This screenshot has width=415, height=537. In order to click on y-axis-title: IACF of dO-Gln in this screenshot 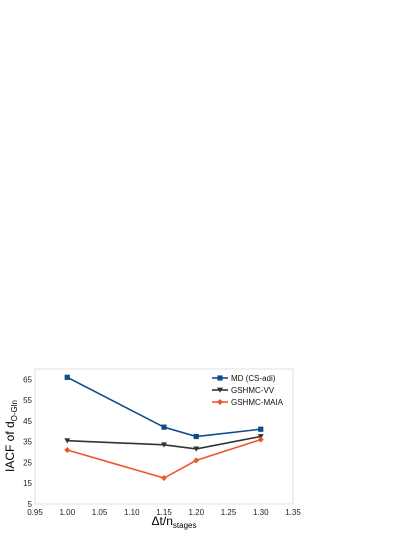, I will do `click(11, 436)`.